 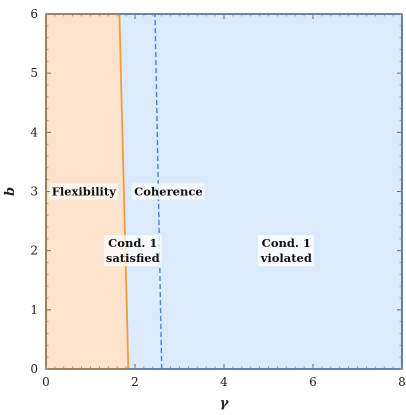 I want to click on region-annotation: Coherence, so click(x=168, y=192).